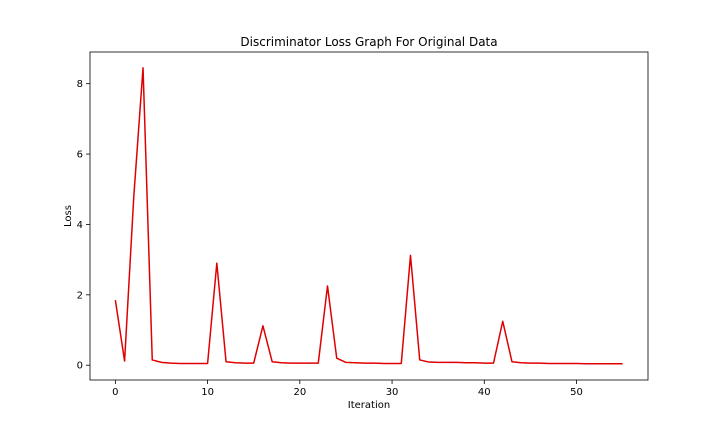 The height and width of the screenshot is (432, 720). What do you see at coordinates (576, 392) in the screenshot?
I see `x-tick-label: 50` at bounding box center [576, 392].